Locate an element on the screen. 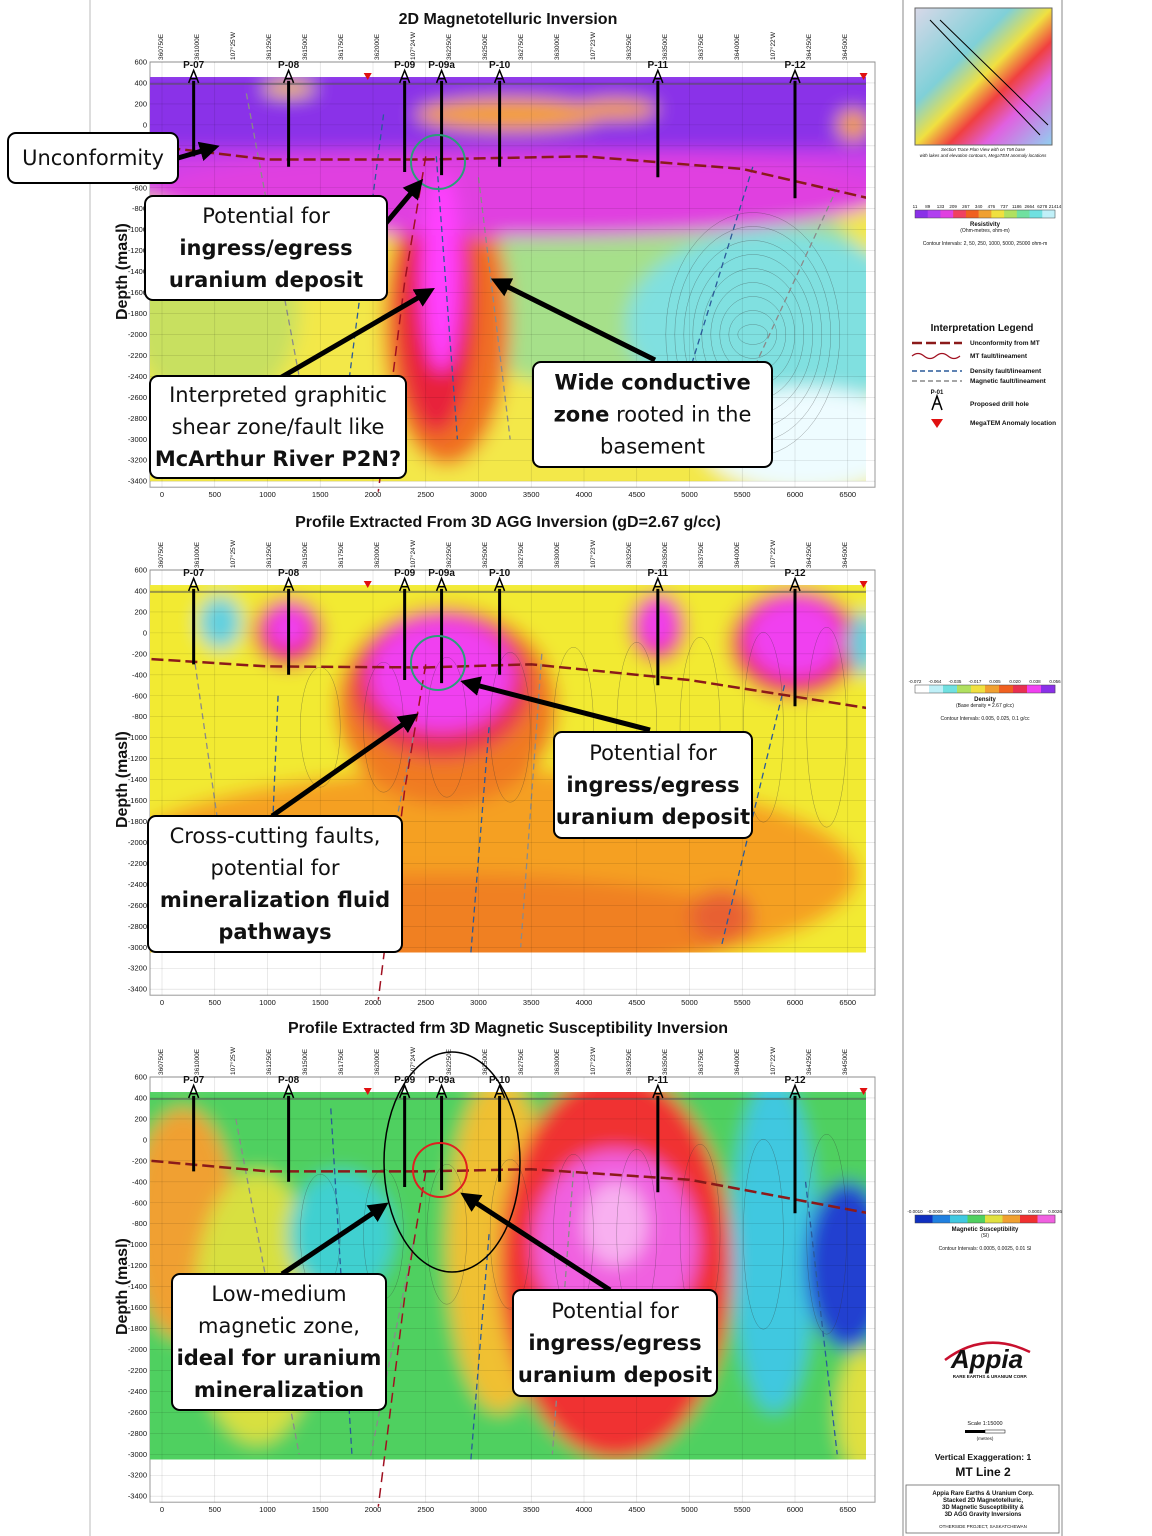 The width and height of the screenshot is (1152, 1536). colorbar-subtitle: (SI) is located at coordinates (985, 1236).